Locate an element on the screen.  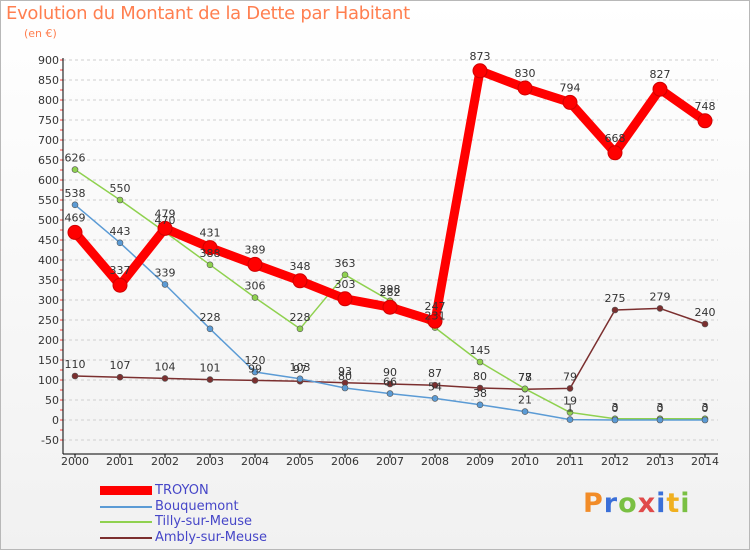
data-label-ambly: 79 is located at coordinates (570, 376).